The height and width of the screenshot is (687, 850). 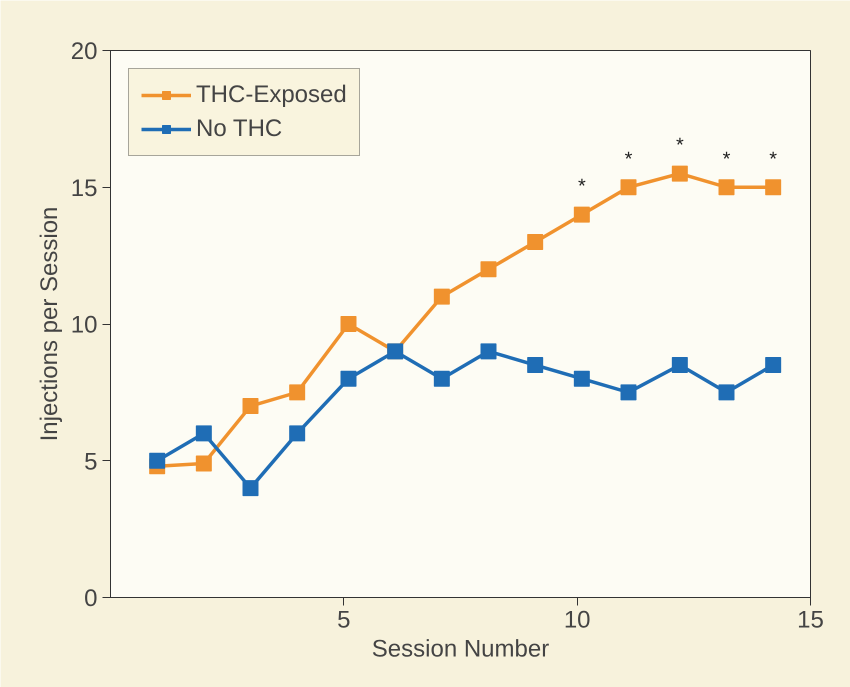 What do you see at coordinates (84, 325) in the screenshot?
I see `y-tick-label: 10` at bounding box center [84, 325].